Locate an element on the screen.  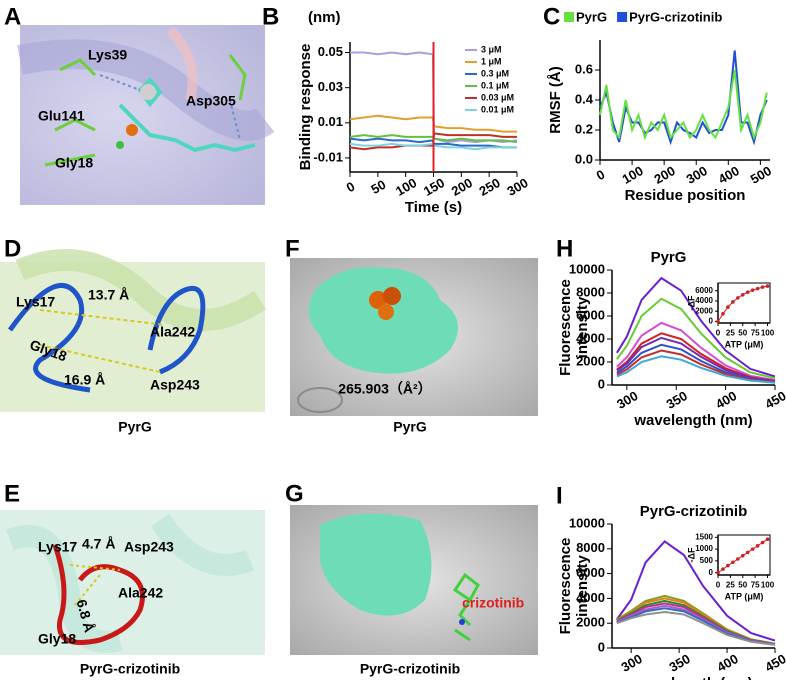
panel-label: H is located at coordinates (564, 248).